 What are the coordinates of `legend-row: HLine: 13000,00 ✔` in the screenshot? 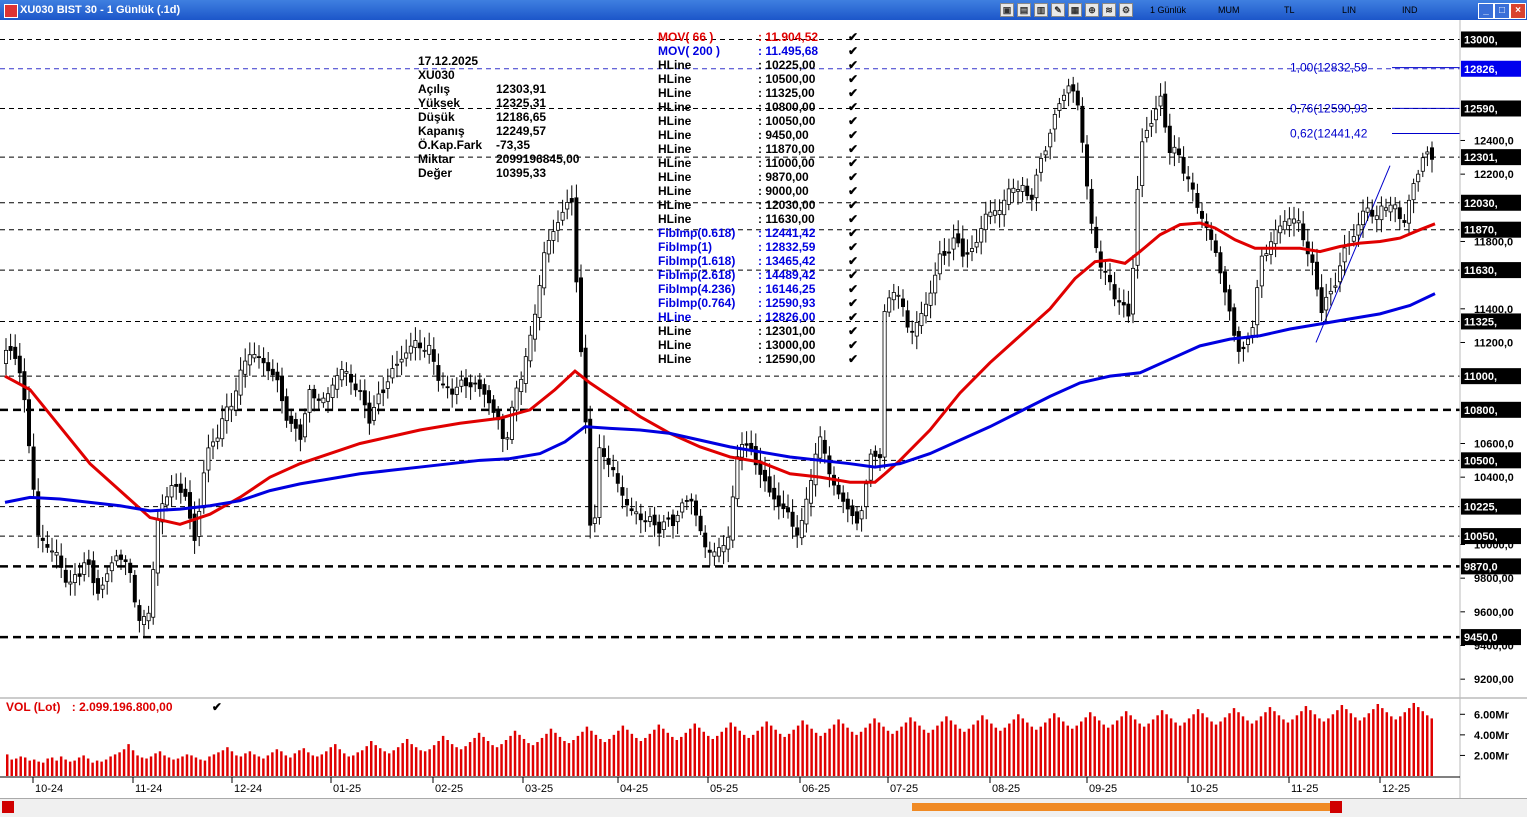 It's located at (759, 345).